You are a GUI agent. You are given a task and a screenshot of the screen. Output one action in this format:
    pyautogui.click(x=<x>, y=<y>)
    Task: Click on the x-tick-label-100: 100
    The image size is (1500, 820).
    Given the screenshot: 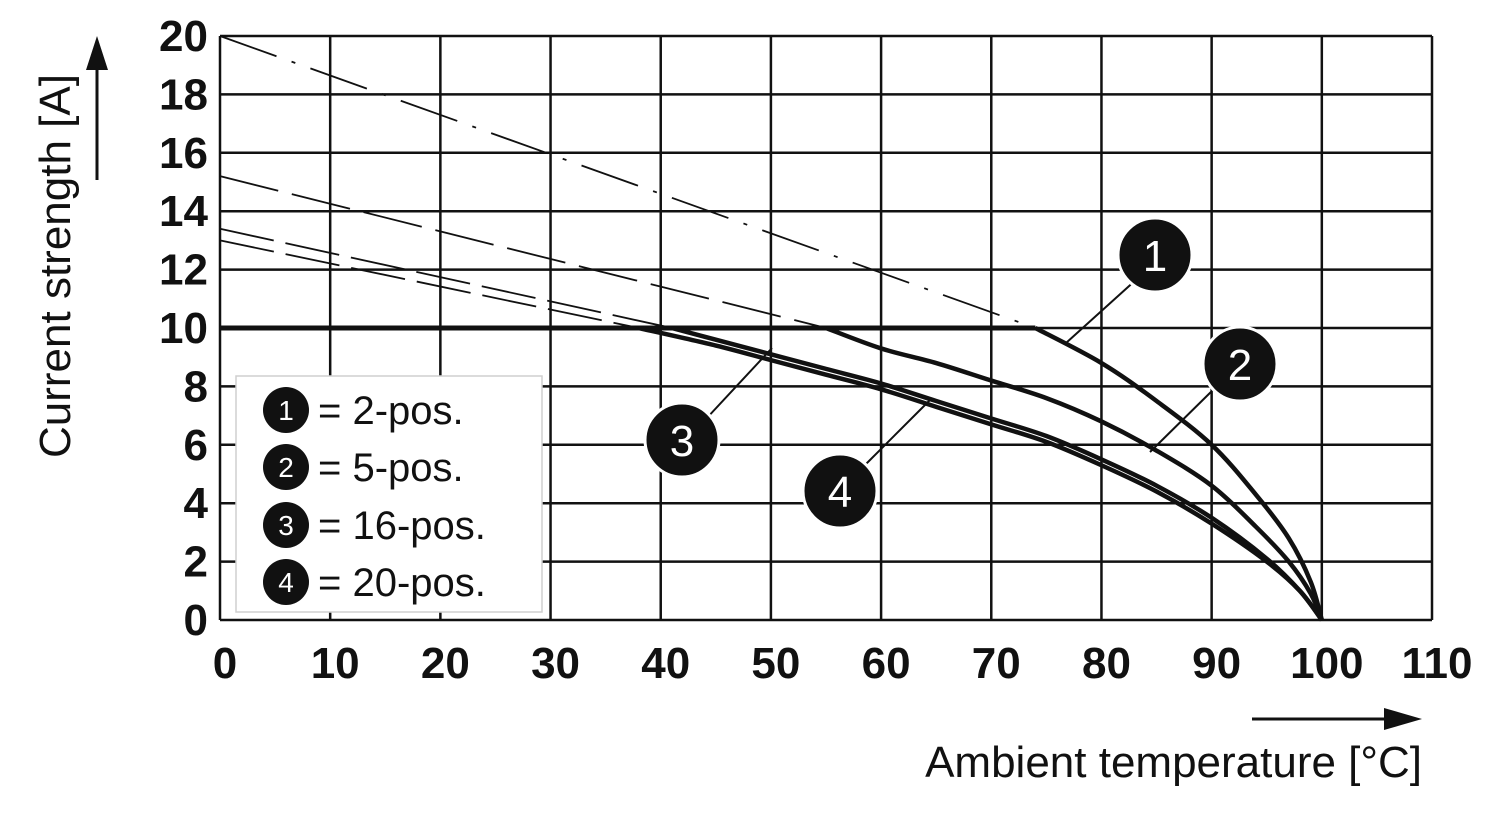 What is the action you would take?
    pyautogui.click(x=1326, y=663)
    